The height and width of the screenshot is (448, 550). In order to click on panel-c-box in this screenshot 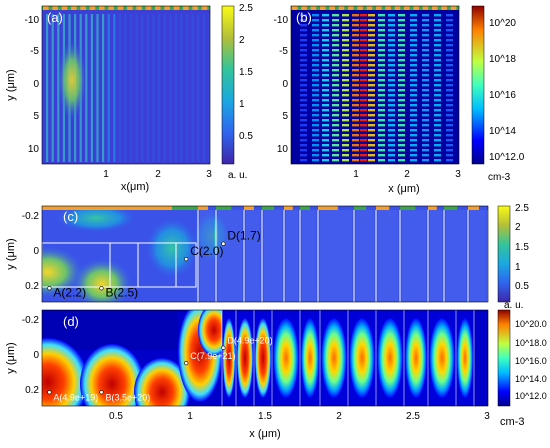, I will do `click(186, 265)`.